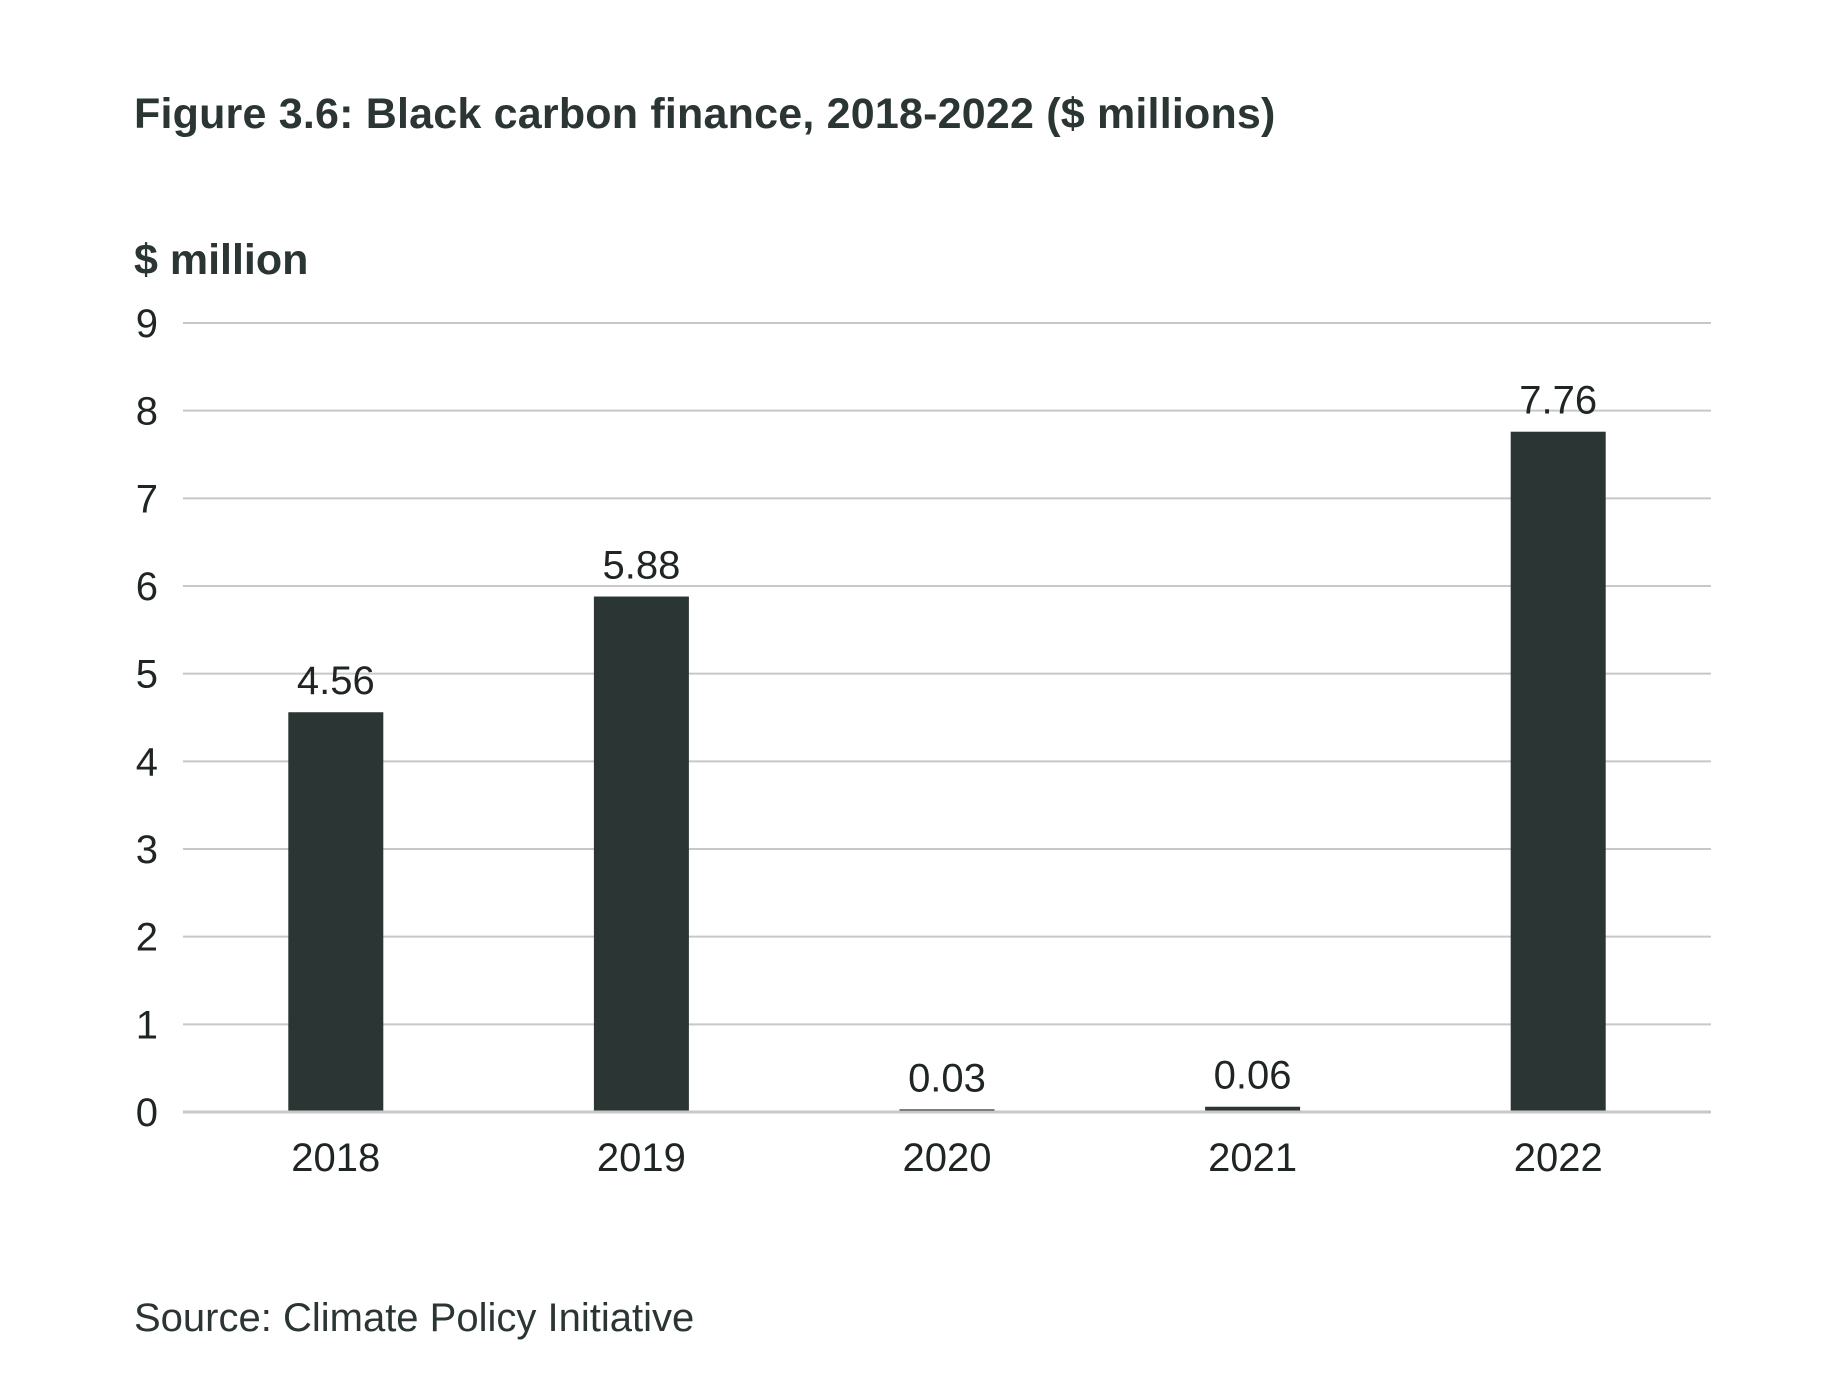 This screenshot has height=1390, width=1834. What do you see at coordinates (947, 1158) in the screenshot?
I see `x-tick-label: 2020` at bounding box center [947, 1158].